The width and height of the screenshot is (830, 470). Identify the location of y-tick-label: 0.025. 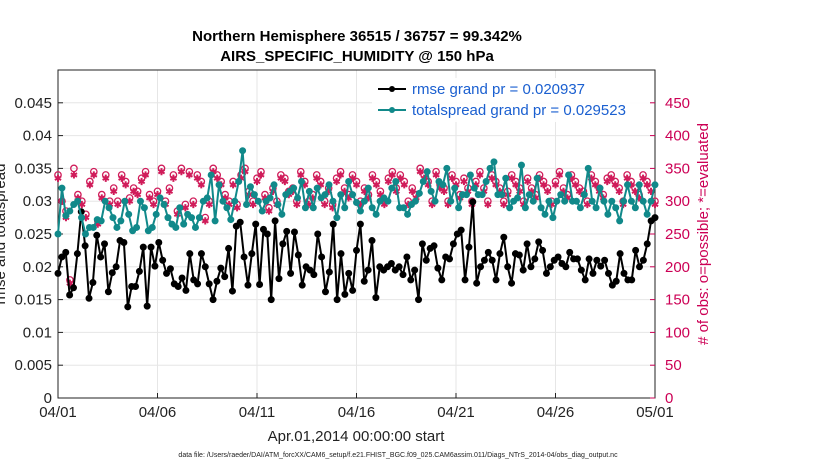
(33, 234).